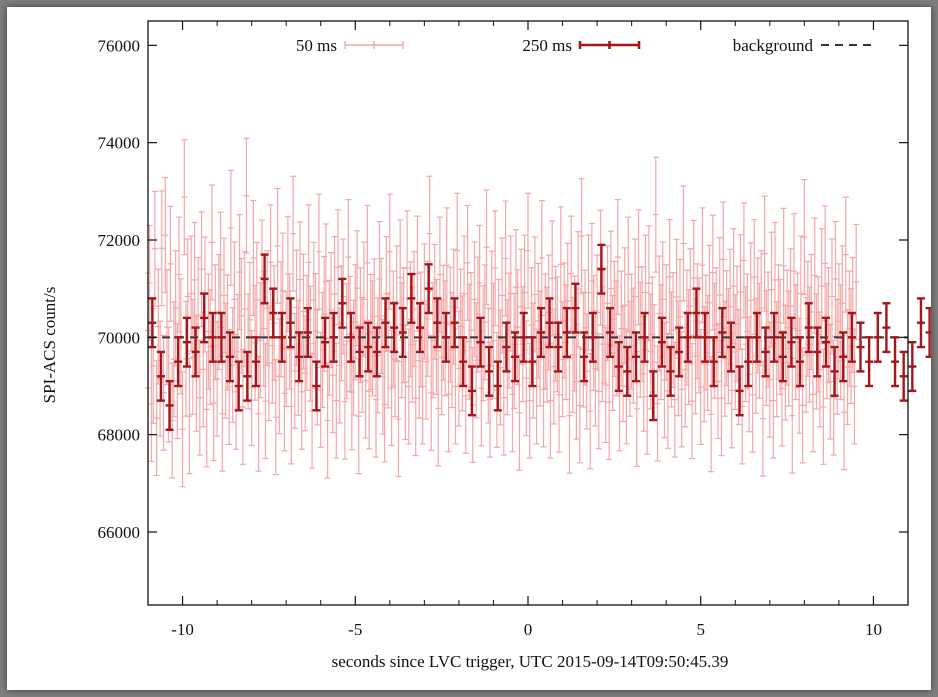 The height and width of the screenshot is (697, 938). What do you see at coordinates (355, 629) in the screenshot?
I see `x-tick-label: -5` at bounding box center [355, 629].